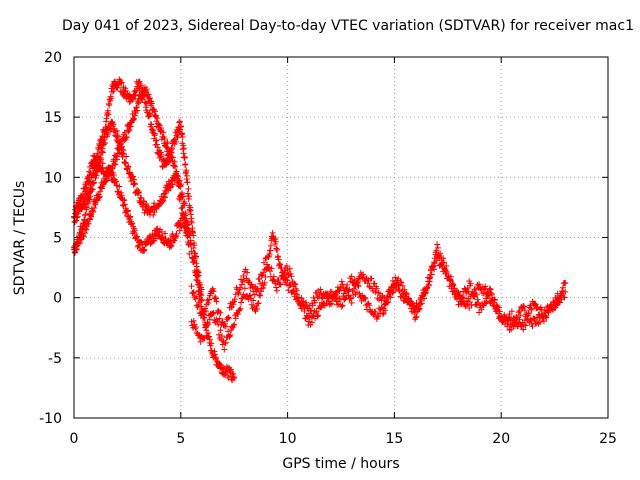 The height and width of the screenshot is (480, 640). What do you see at coordinates (57, 299) in the screenshot?
I see `y-tick-label: 0` at bounding box center [57, 299].